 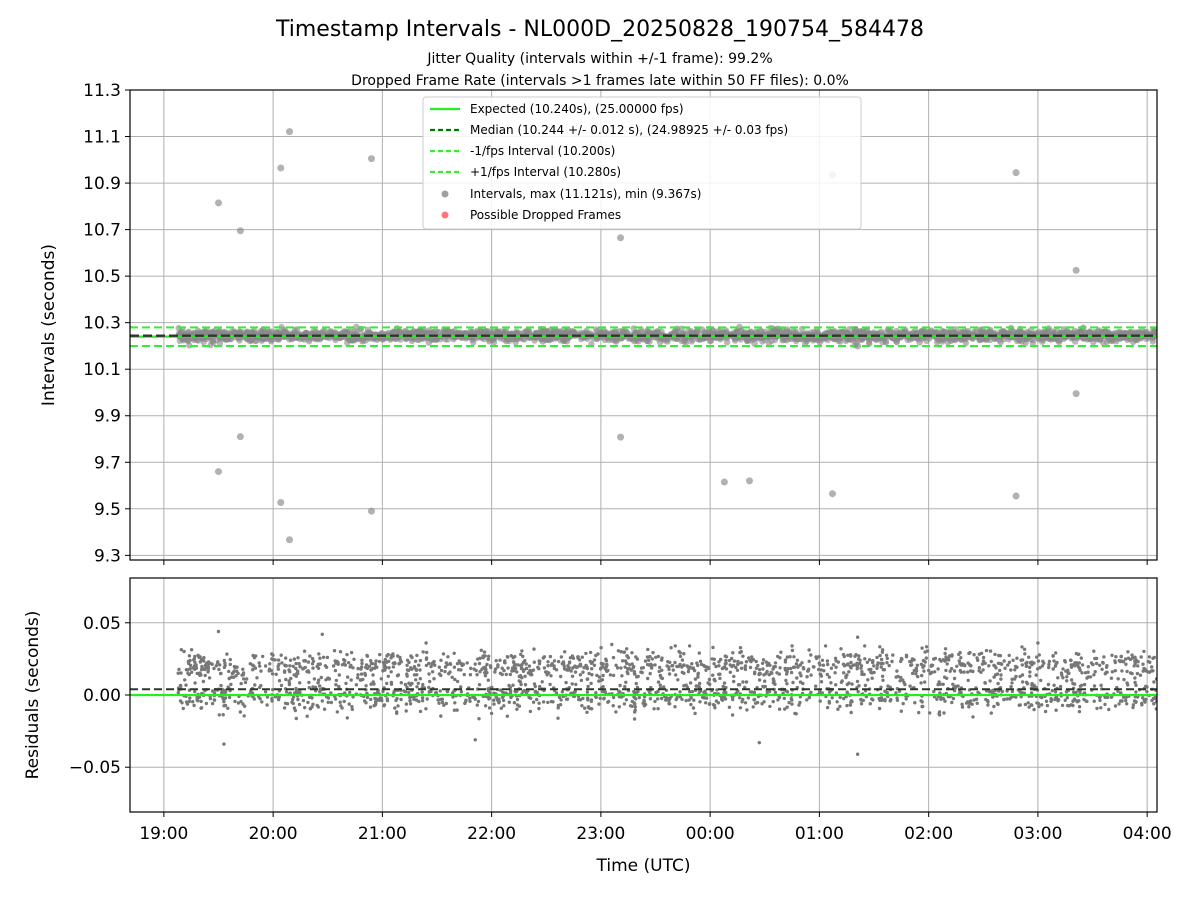 I want to click on outlier-point, so click(x=240, y=231).